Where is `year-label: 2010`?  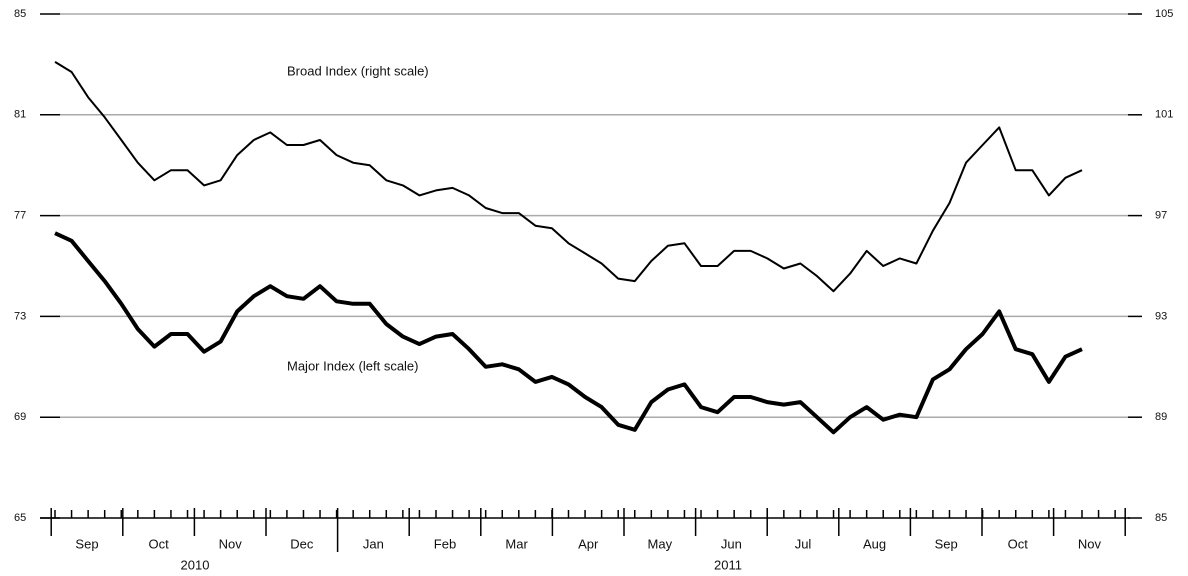 year-label: 2010 is located at coordinates (195, 564).